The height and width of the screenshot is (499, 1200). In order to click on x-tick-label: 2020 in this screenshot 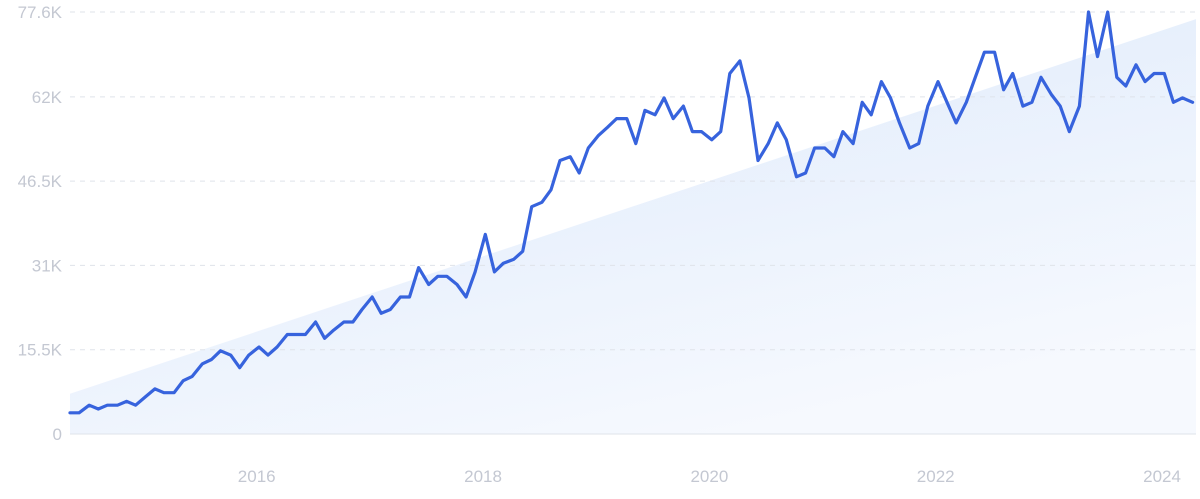, I will do `click(709, 476)`.